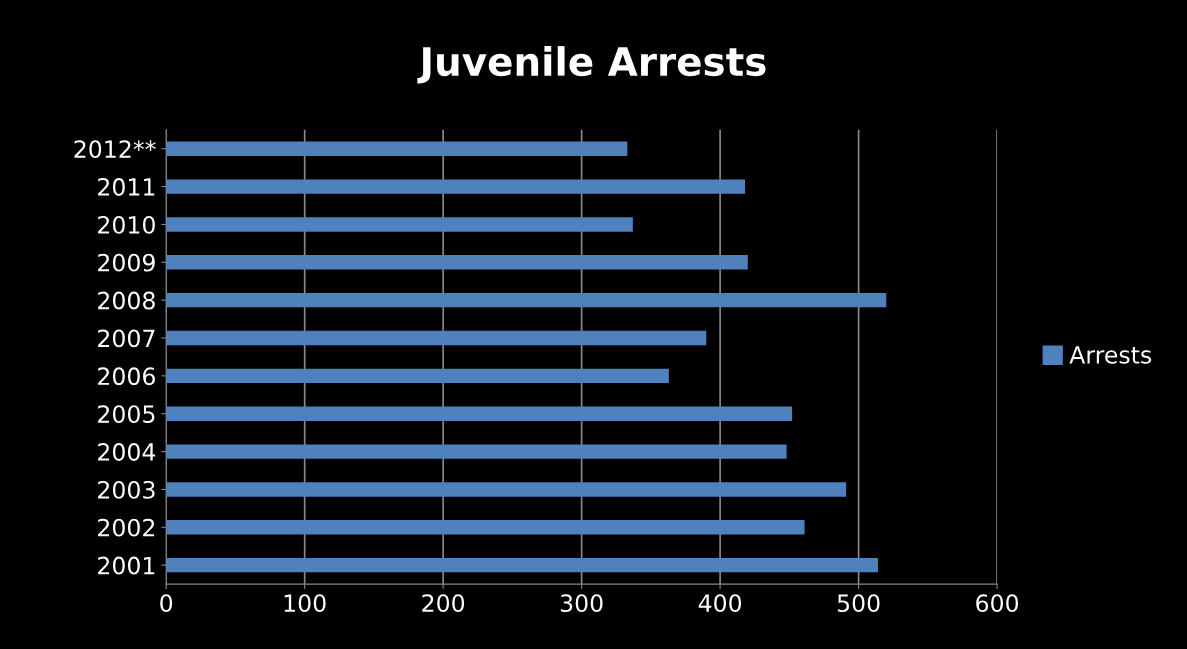 The image size is (1187, 649). I want to click on y-tick-label: 2008, so click(126, 300).